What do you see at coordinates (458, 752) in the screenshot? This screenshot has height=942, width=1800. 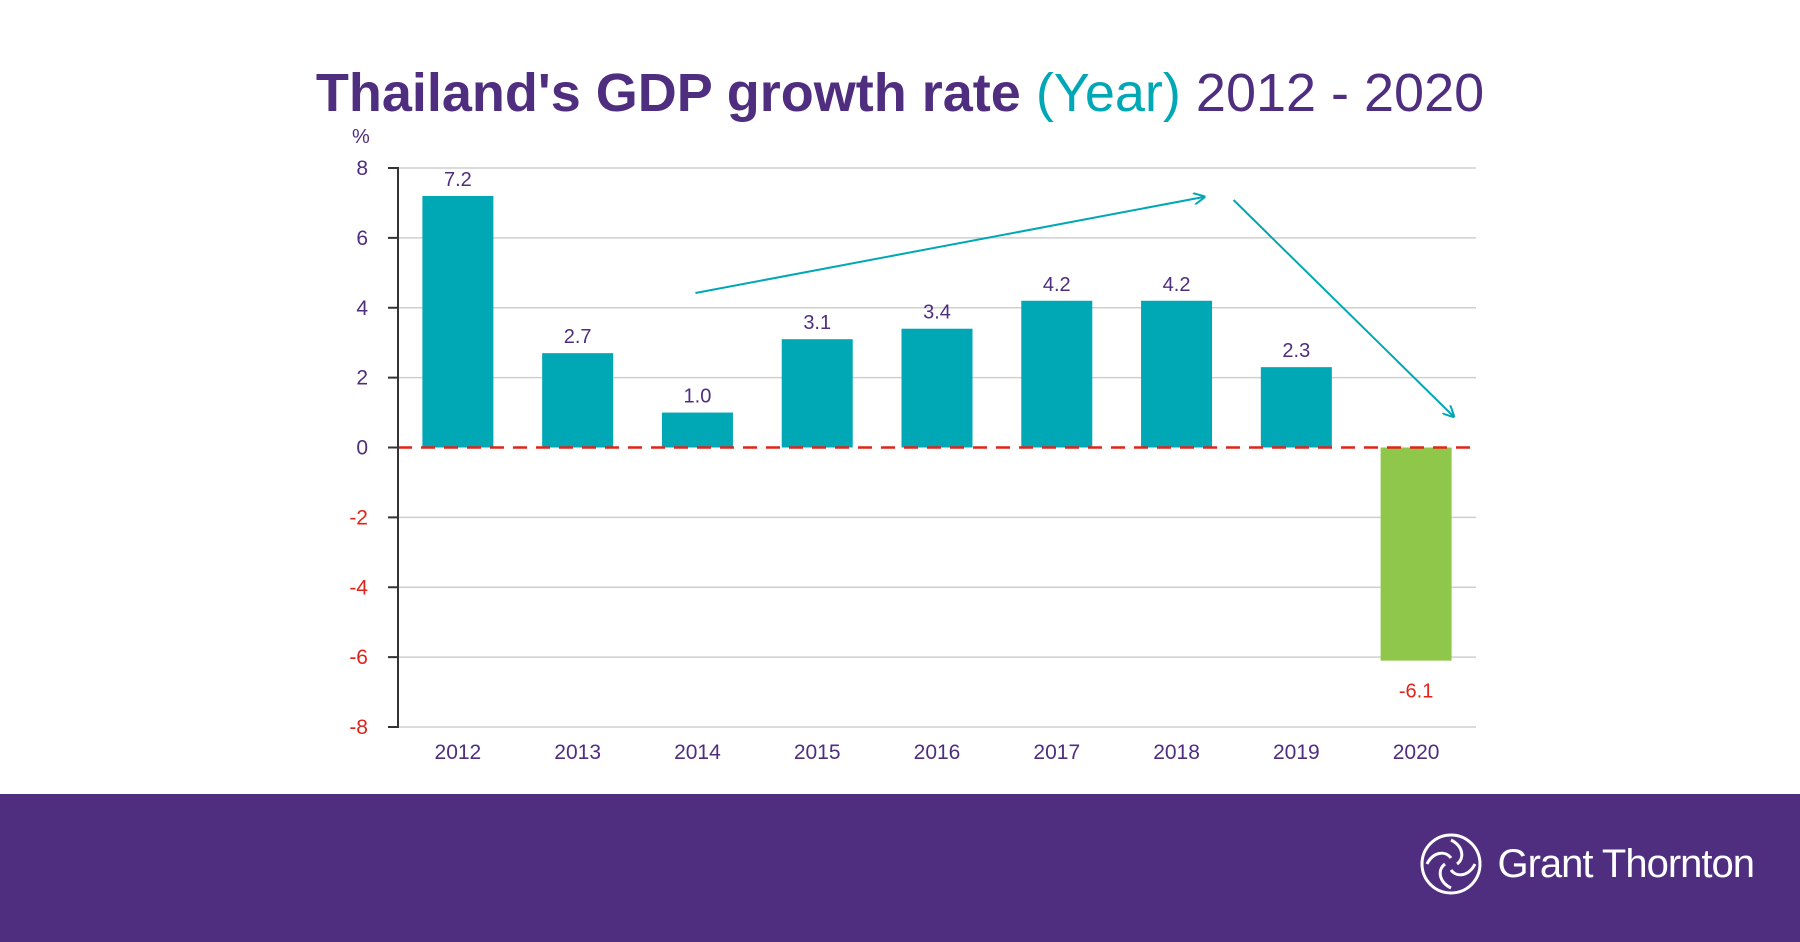 I see `x-tick-label: 2012` at bounding box center [458, 752].